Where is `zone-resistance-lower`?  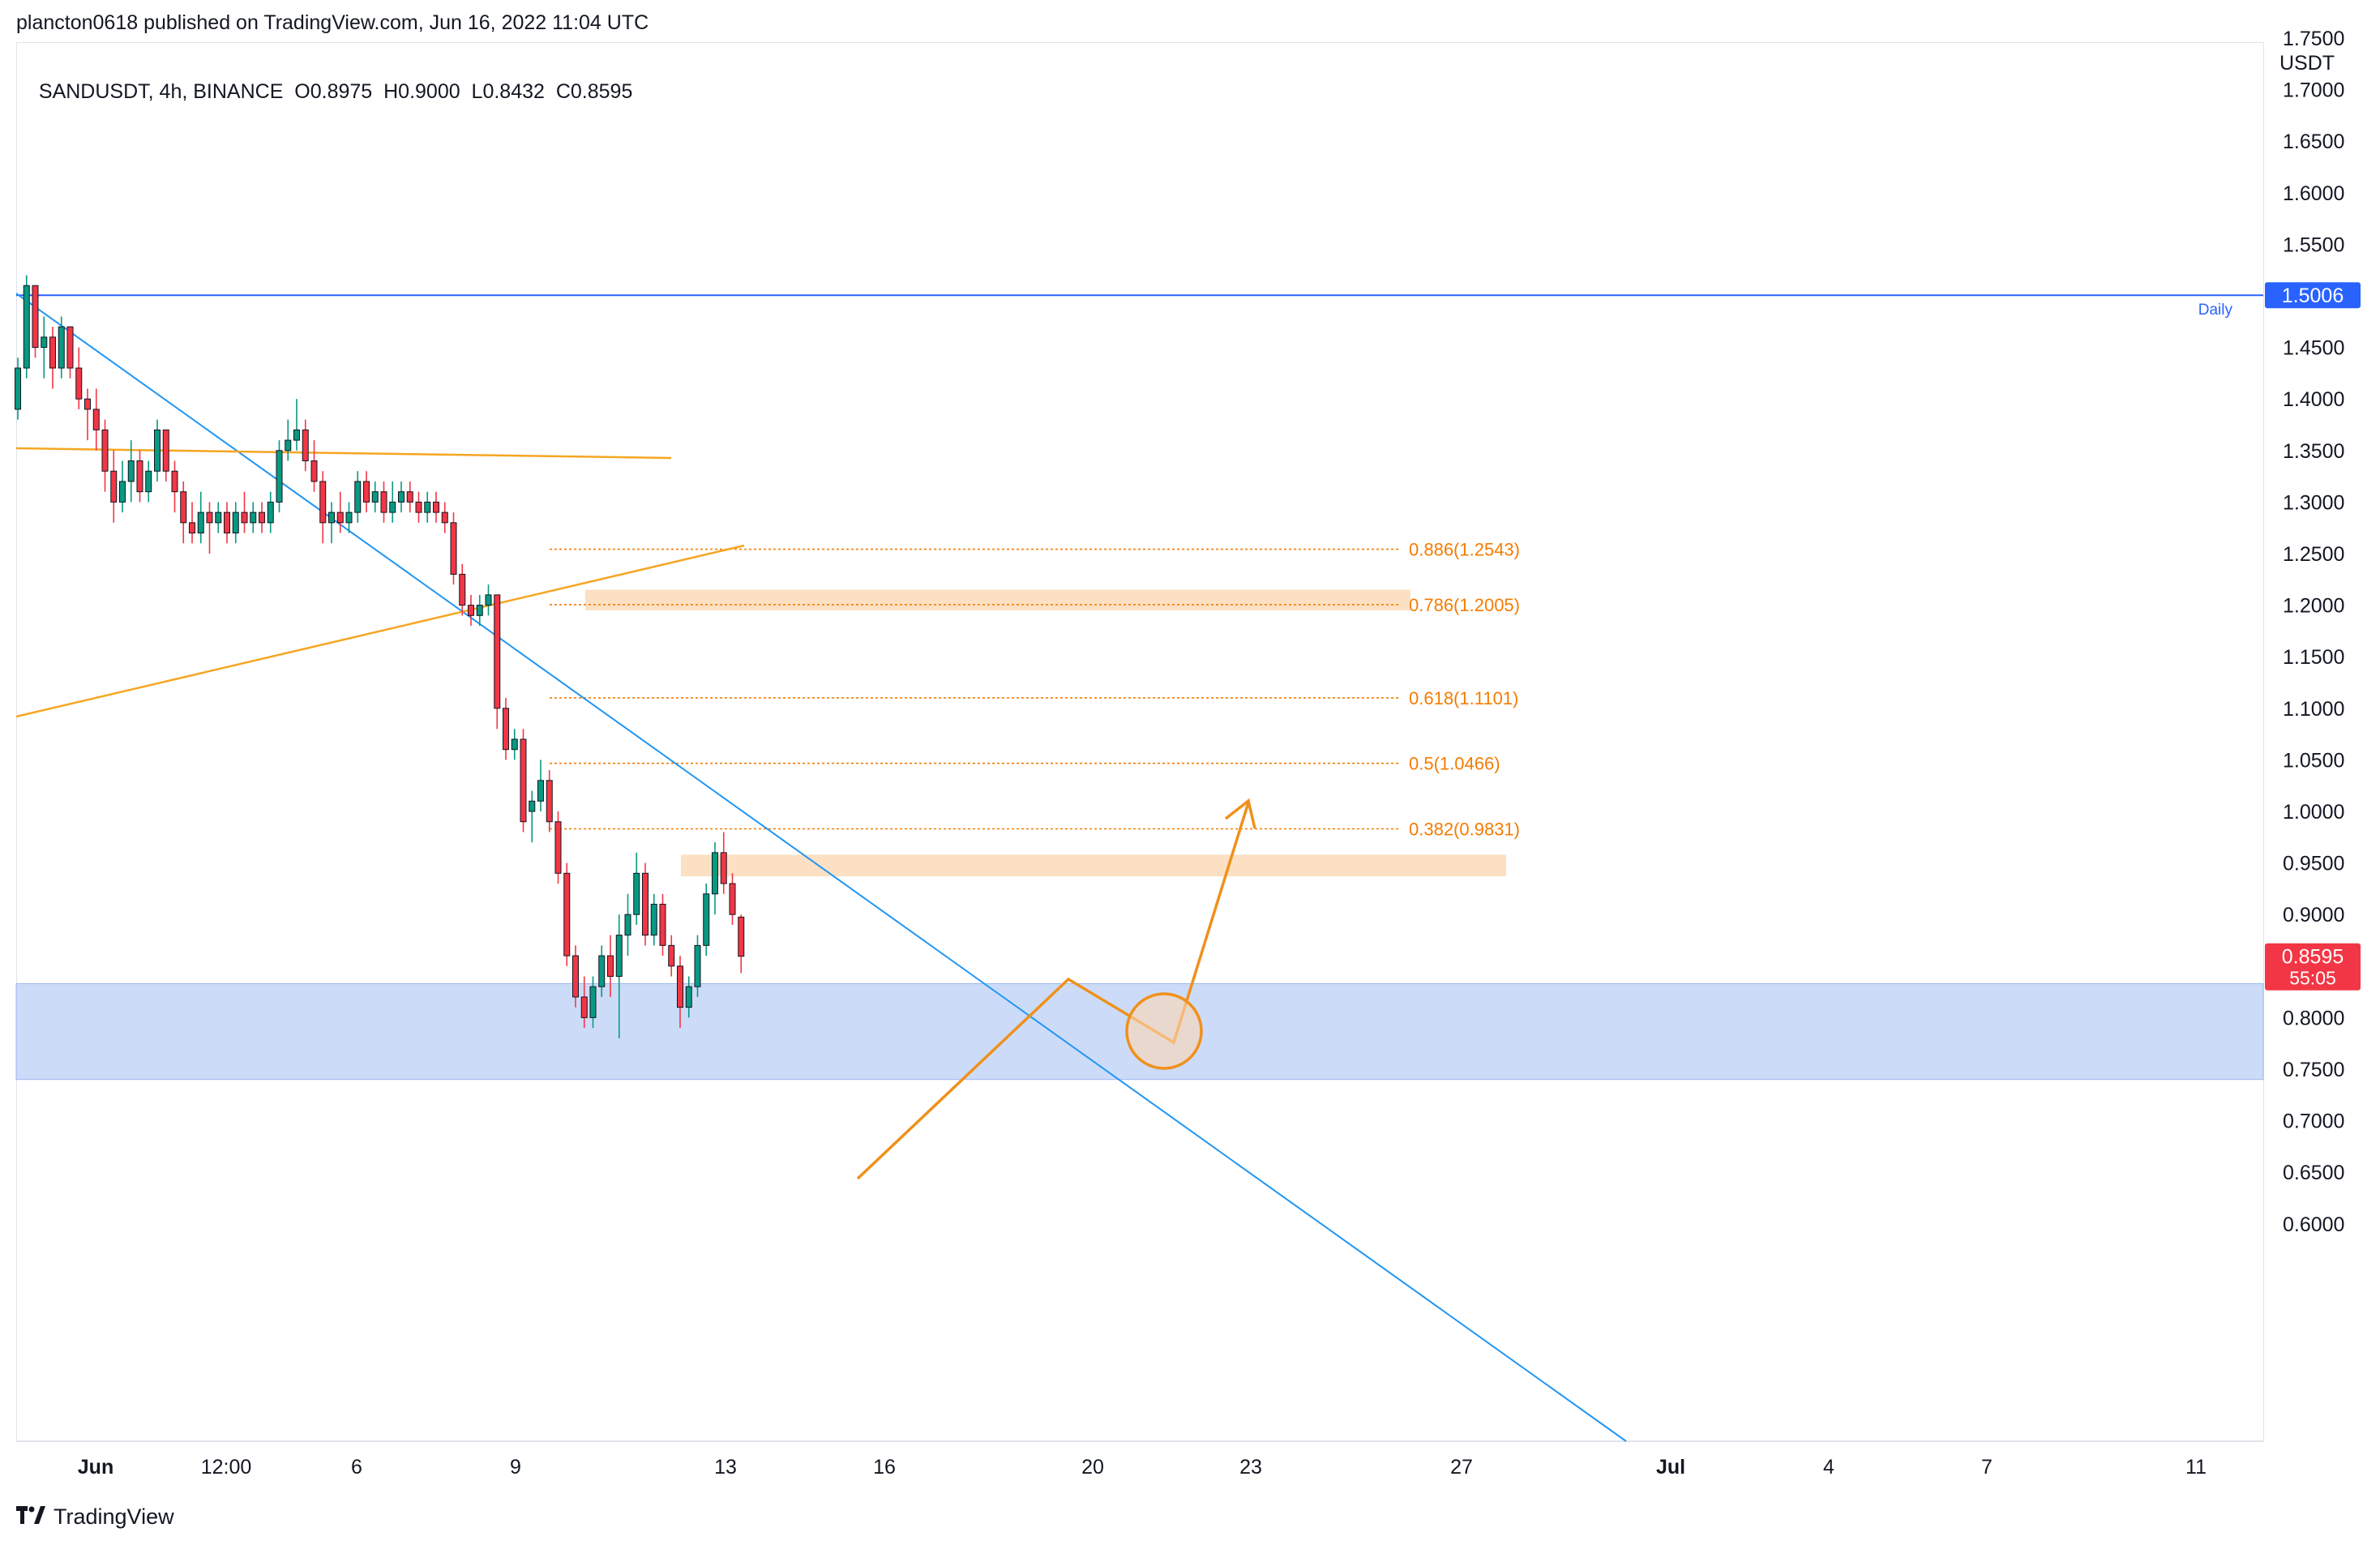 zone-resistance-lower is located at coordinates (1093, 865).